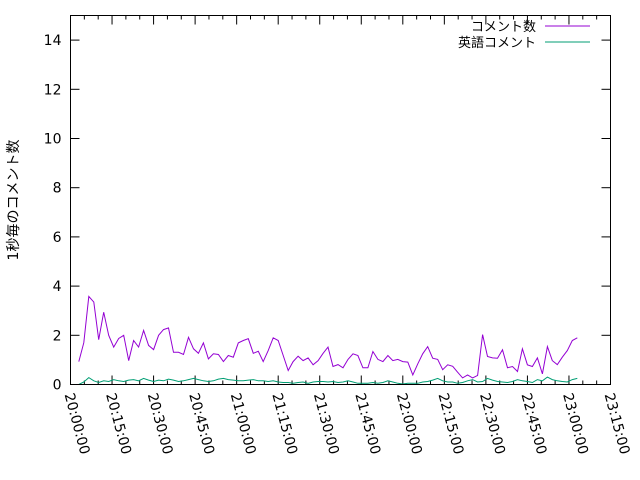 Image resolution: width=640 pixels, height=480 pixels. I want to click on x-tick-label: 21:30:00, so click(326, 423).